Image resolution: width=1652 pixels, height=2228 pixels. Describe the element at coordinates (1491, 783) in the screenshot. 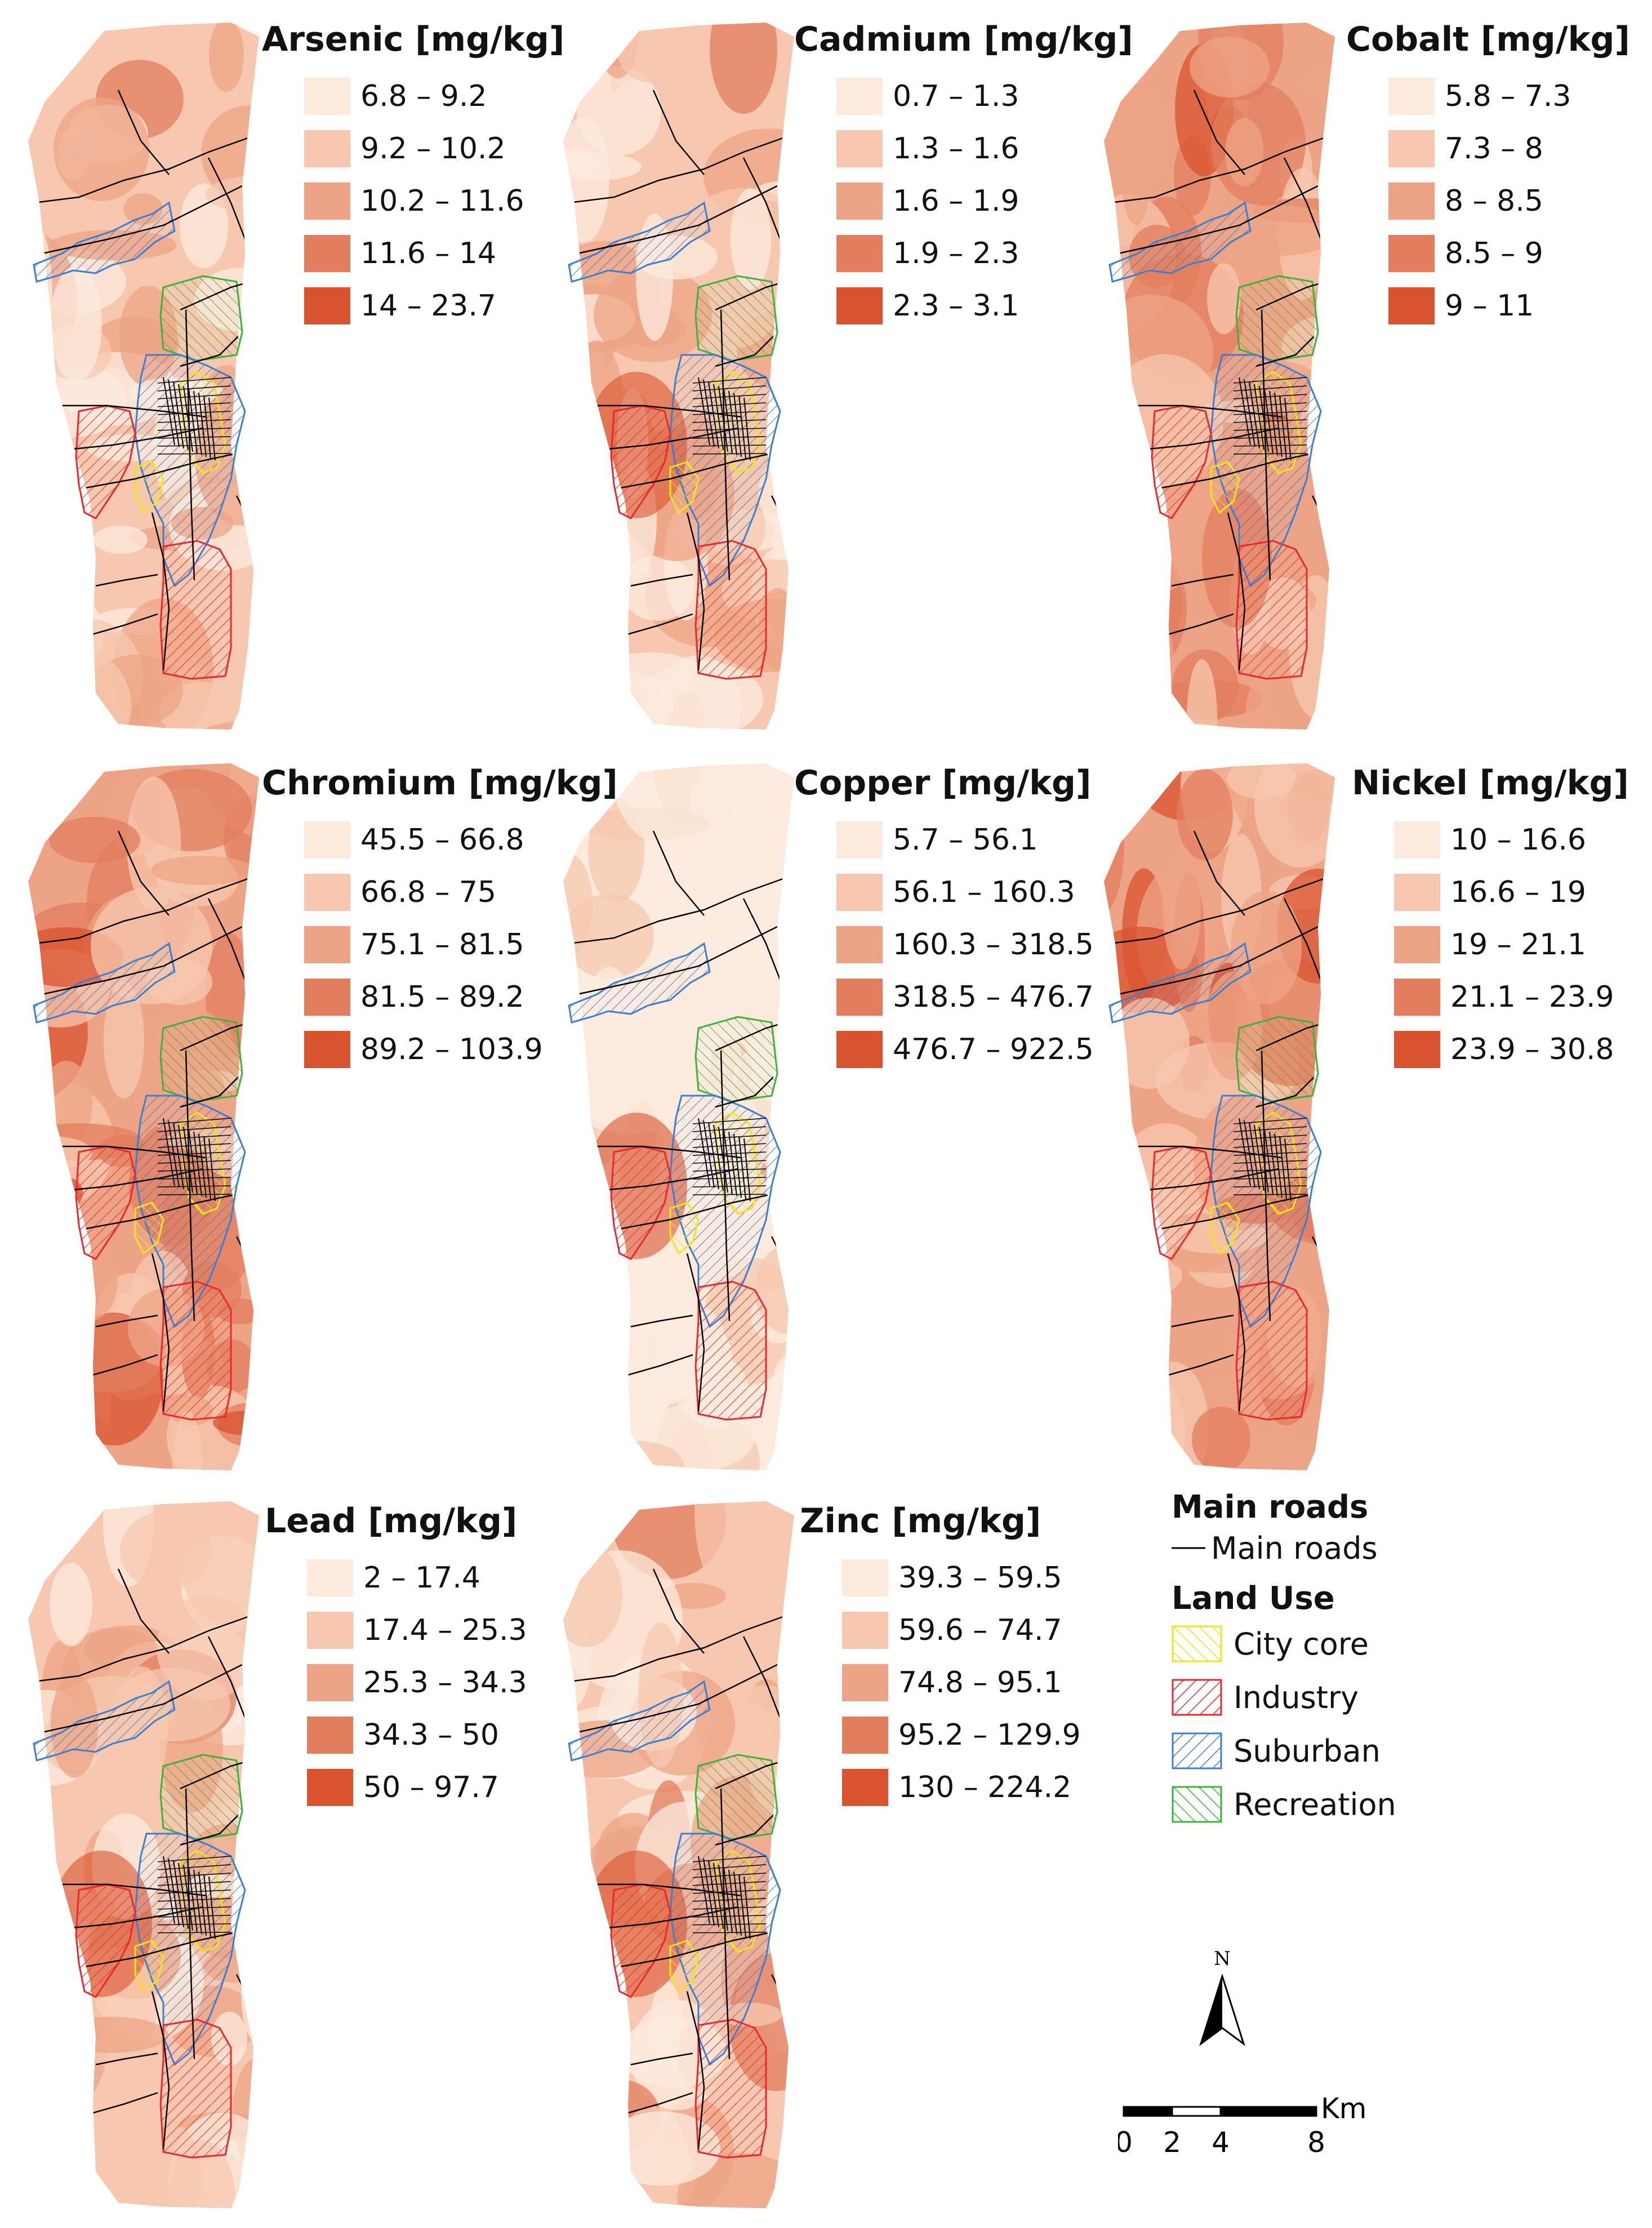

I see `nickel-legend-title: Nickel [mg/kg]` at that location.